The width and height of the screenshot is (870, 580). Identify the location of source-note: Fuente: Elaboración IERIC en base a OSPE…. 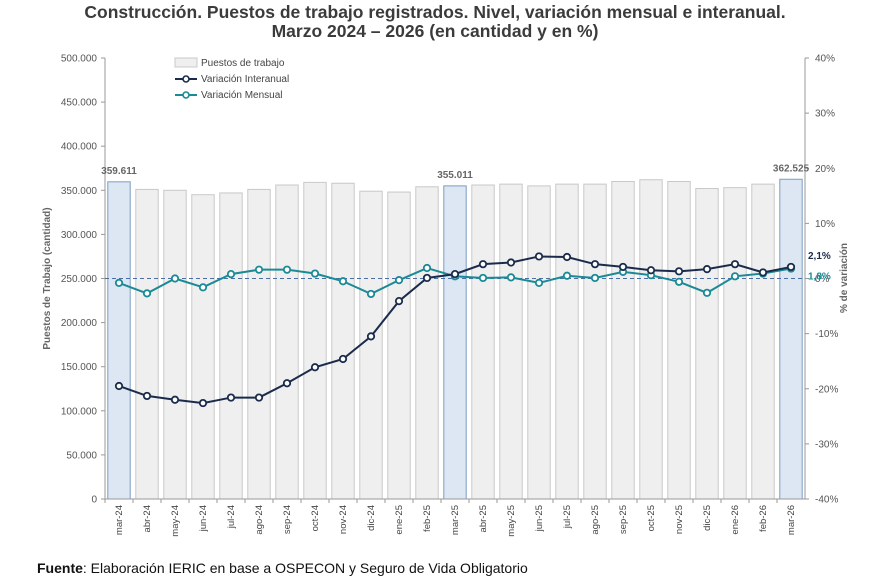
(282, 568).